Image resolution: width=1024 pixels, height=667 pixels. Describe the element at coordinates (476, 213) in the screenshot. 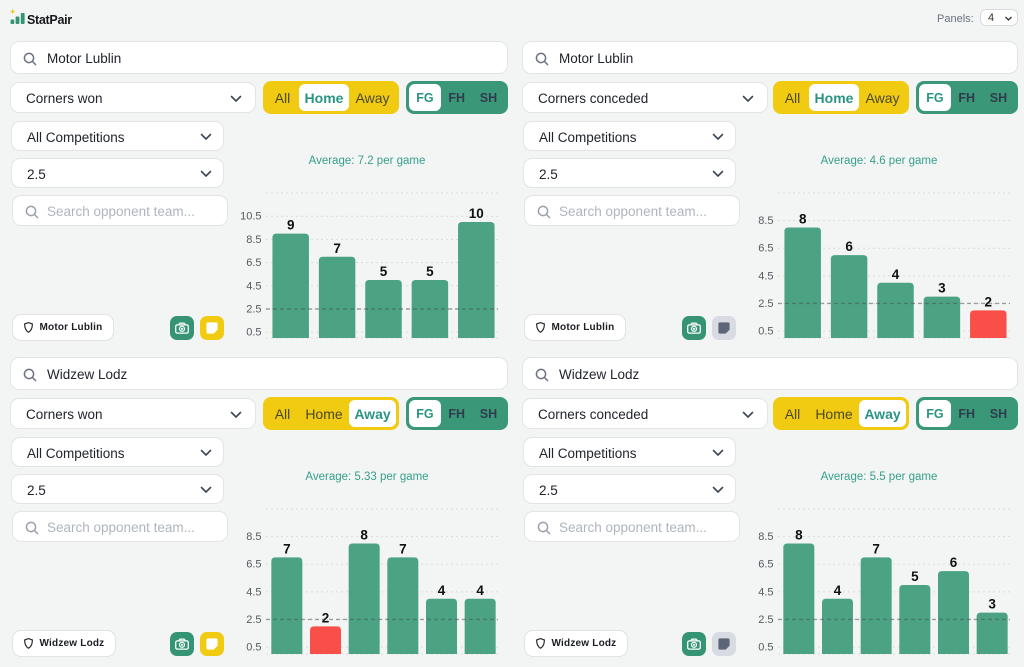

I see `svg-text: 10` at that location.